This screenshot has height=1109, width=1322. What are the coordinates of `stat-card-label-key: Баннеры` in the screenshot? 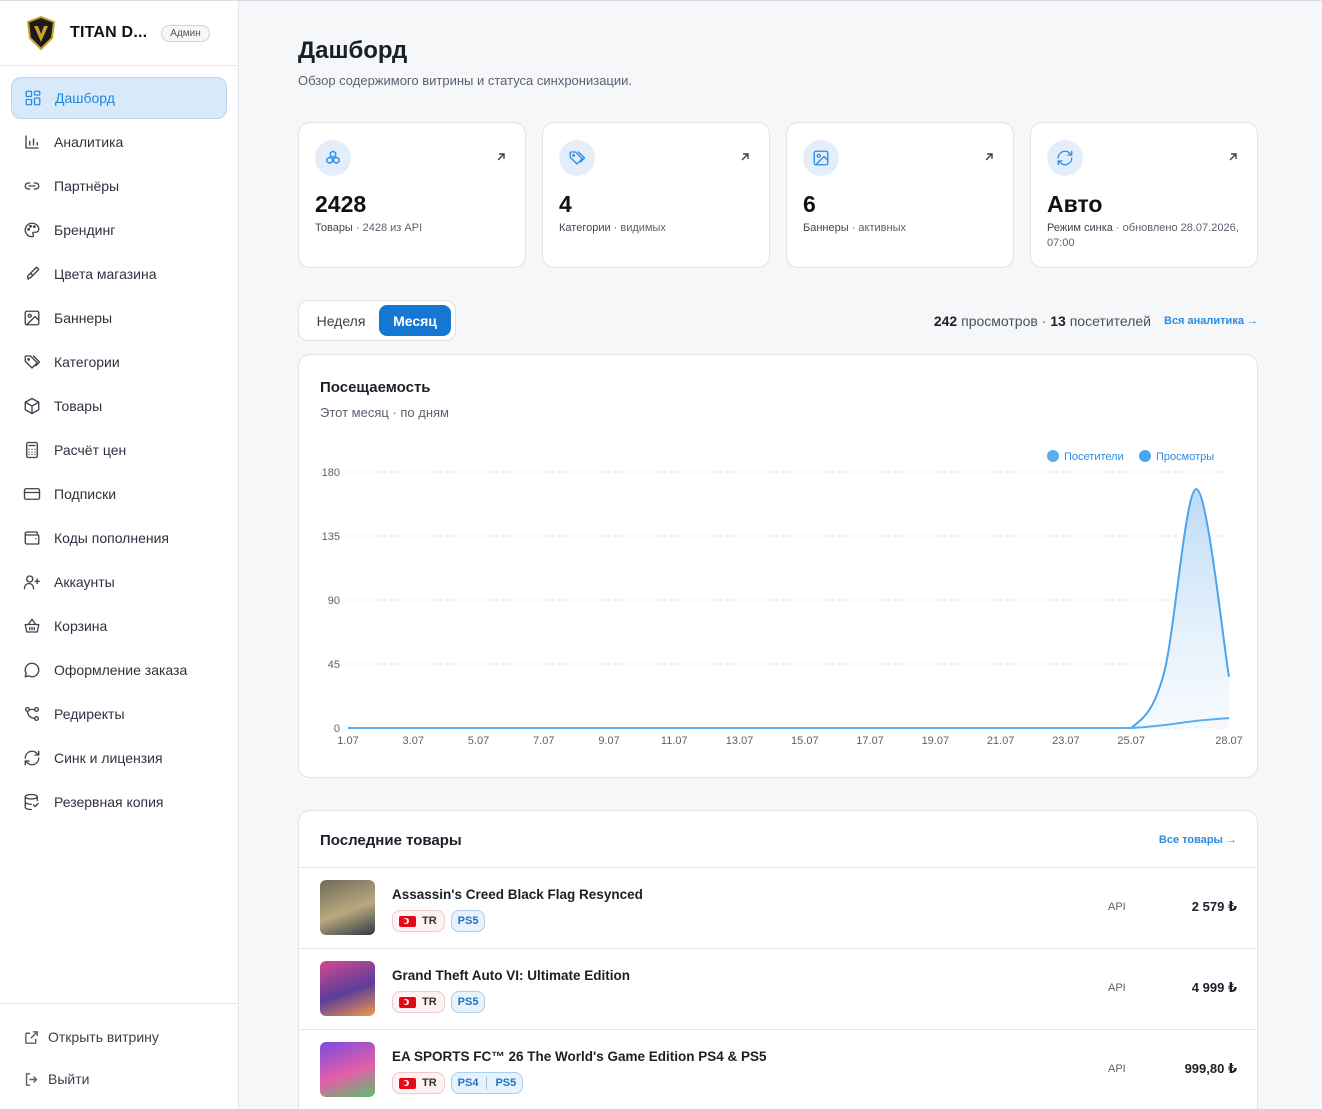 It's located at (826, 228).